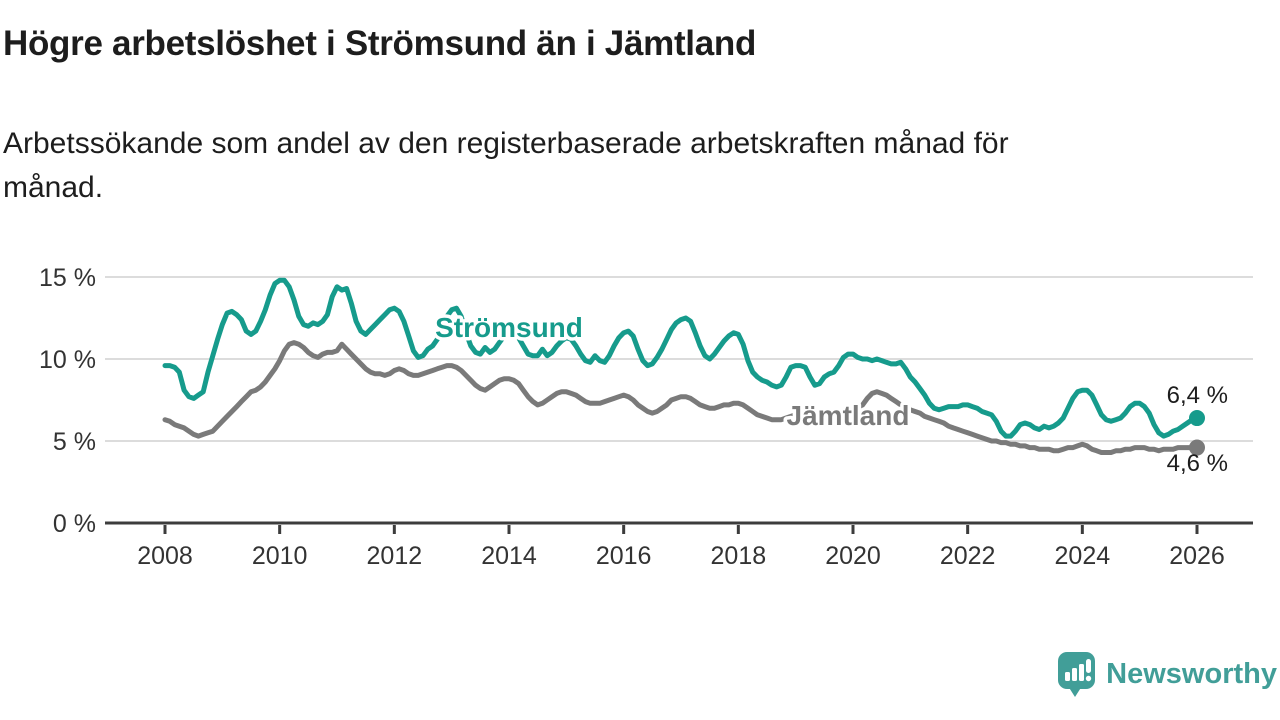 Image resolution: width=1280 pixels, height=720 pixels. What do you see at coordinates (1197, 418) in the screenshot?
I see `end-dot-stromsund` at bounding box center [1197, 418].